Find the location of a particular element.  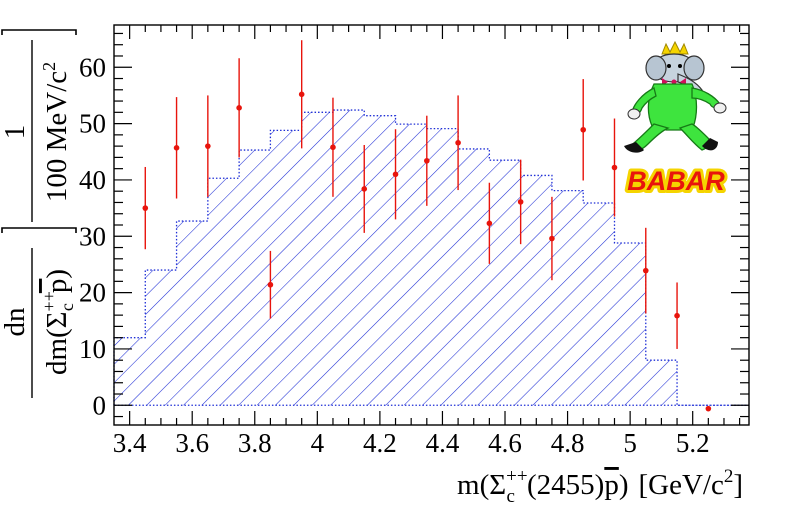

babar-logo: BABAR BABAR is located at coordinates (676, 119).